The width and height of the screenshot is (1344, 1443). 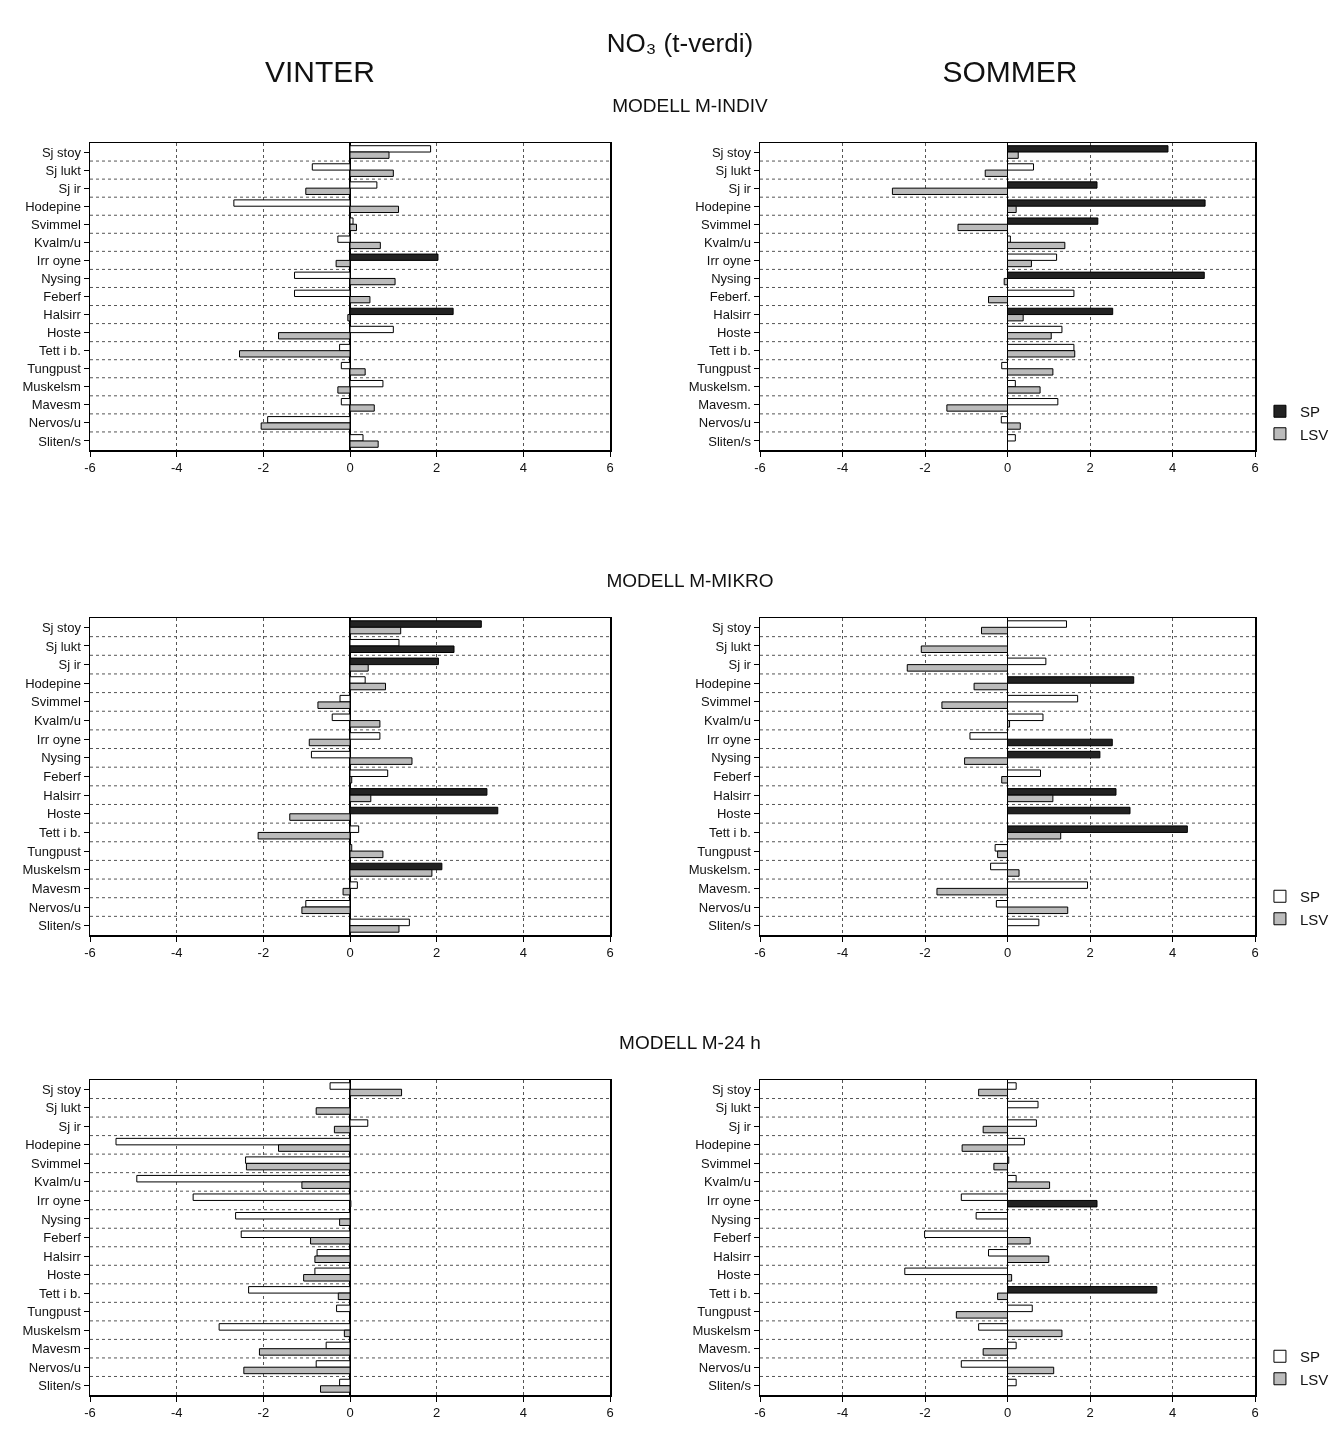 What do you see at coordinates (724, 405) in the screenshot?
I see `y-tick-label: Mavesm.` at bounding box center [724, 405].